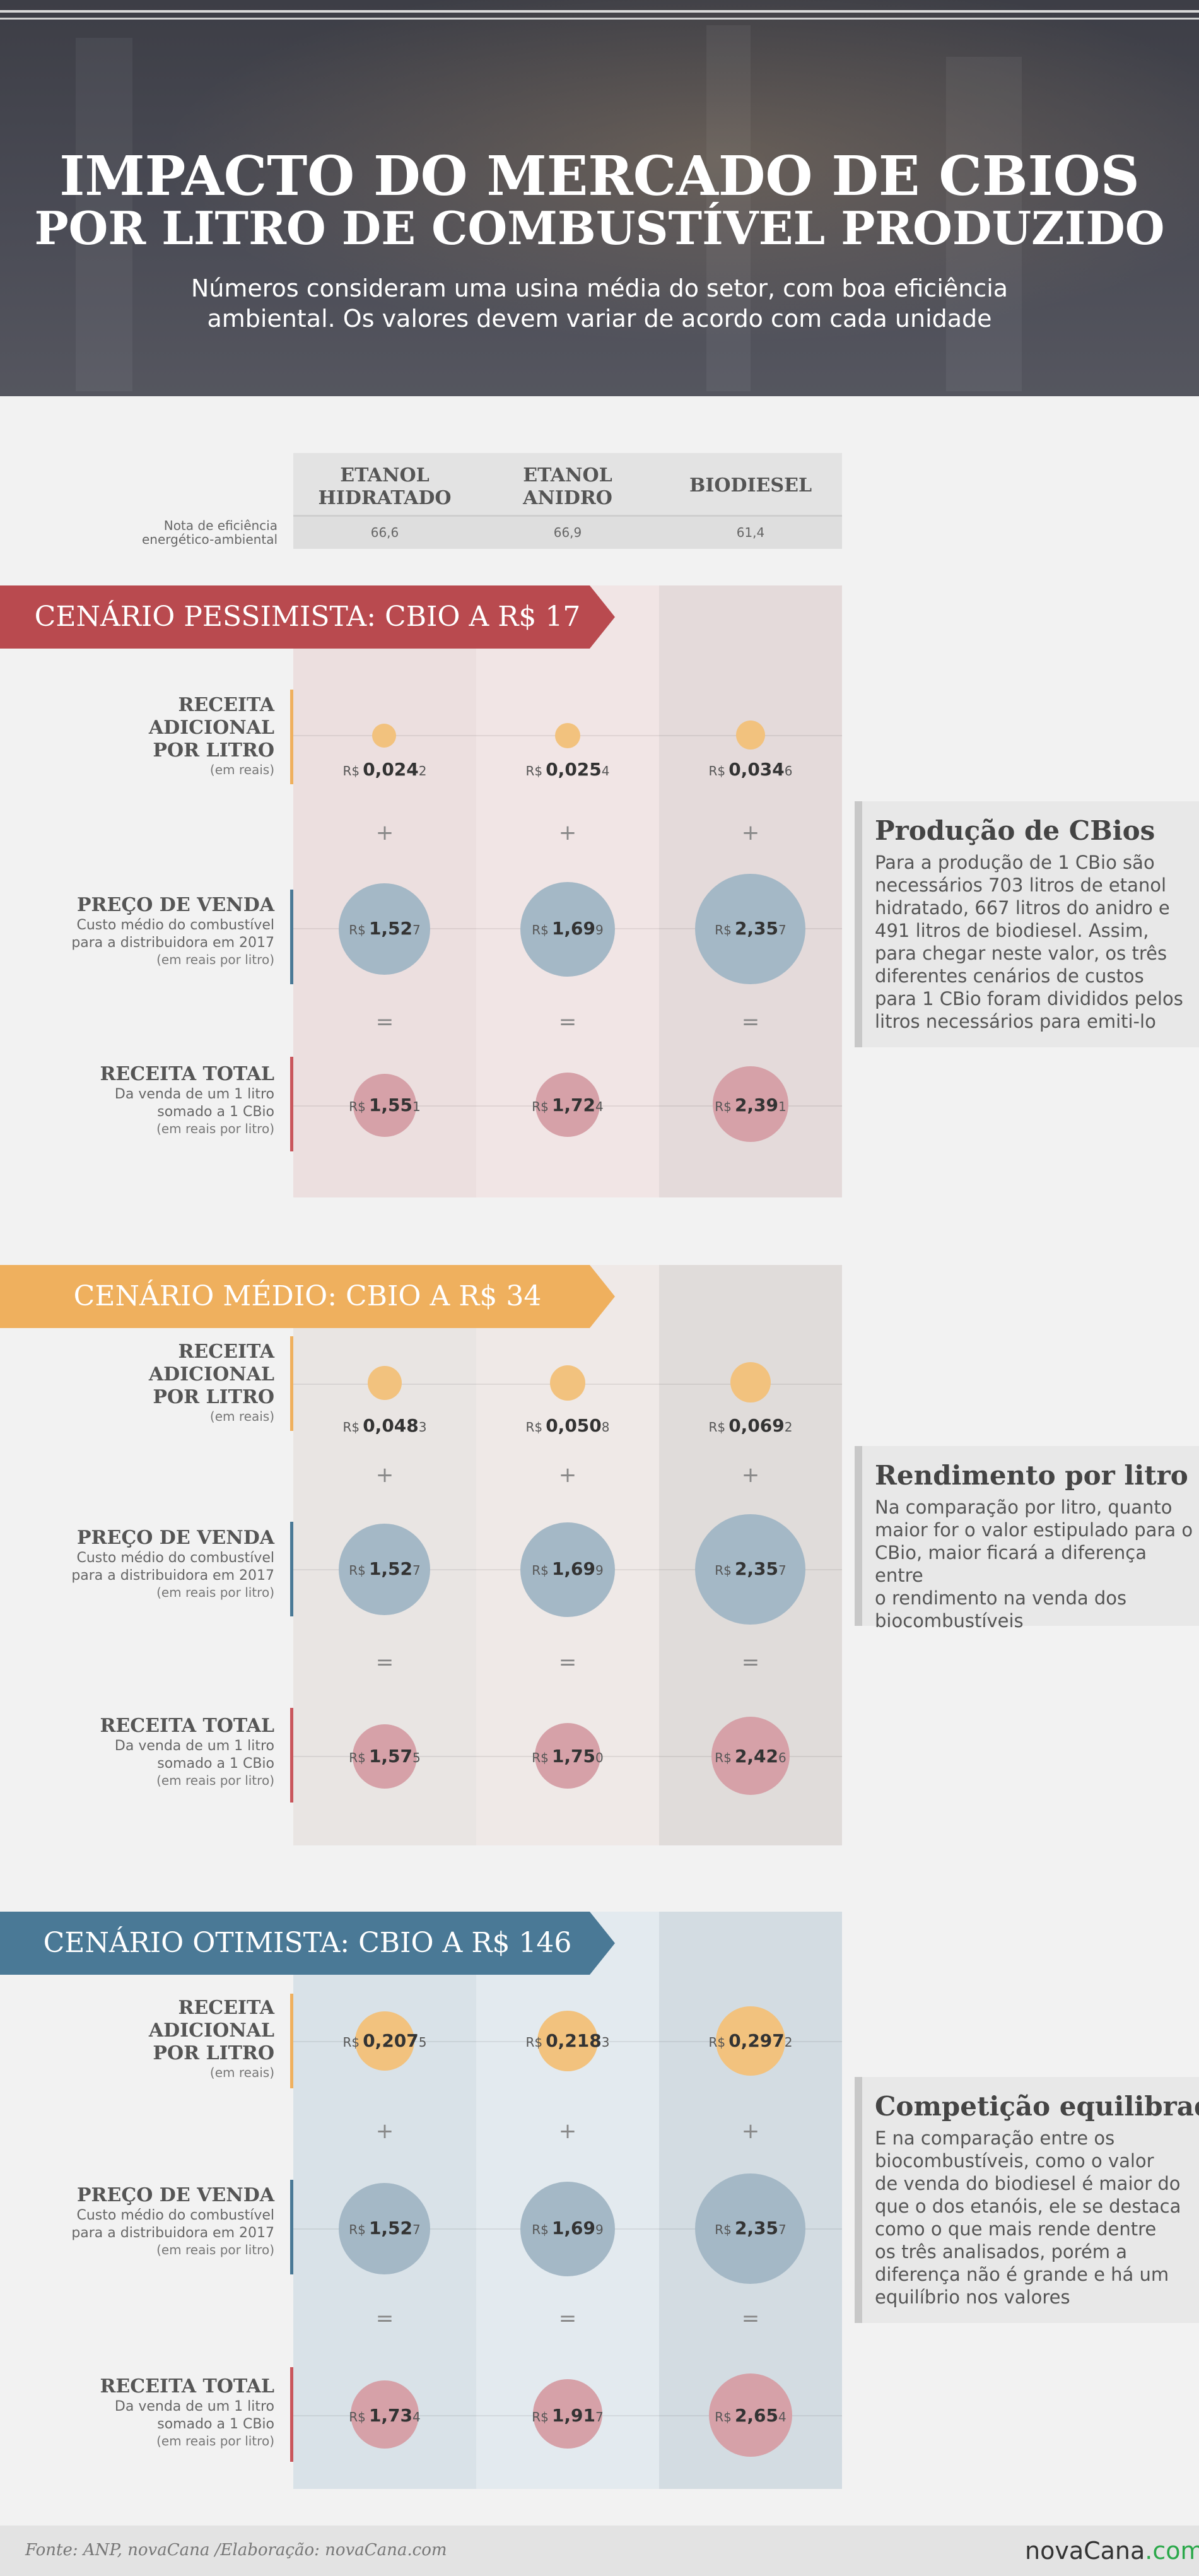  I want to click on value-label: R$ 1,724, so click(568, 1105).